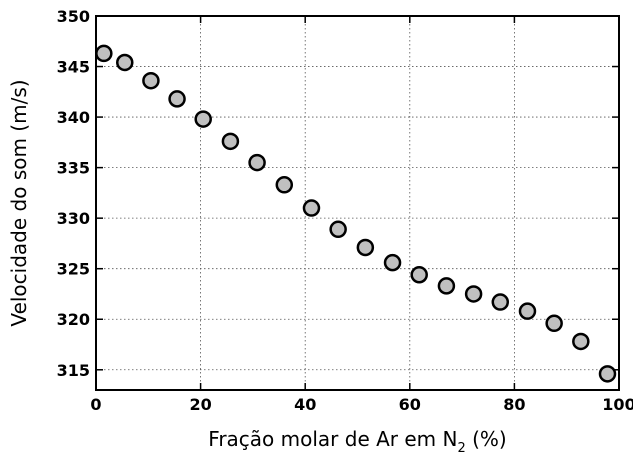 The height and width of the screenshot is (466, 633). What do you see at coordinates (514, 404) in the screenshot?
I see `x-tick-label: 80` at bounding box center [514, 404].